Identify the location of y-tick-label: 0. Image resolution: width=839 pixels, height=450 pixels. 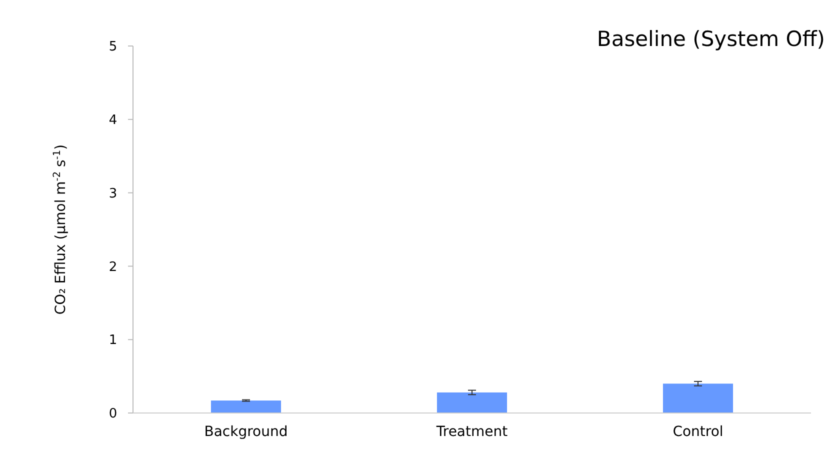
(113, 414).